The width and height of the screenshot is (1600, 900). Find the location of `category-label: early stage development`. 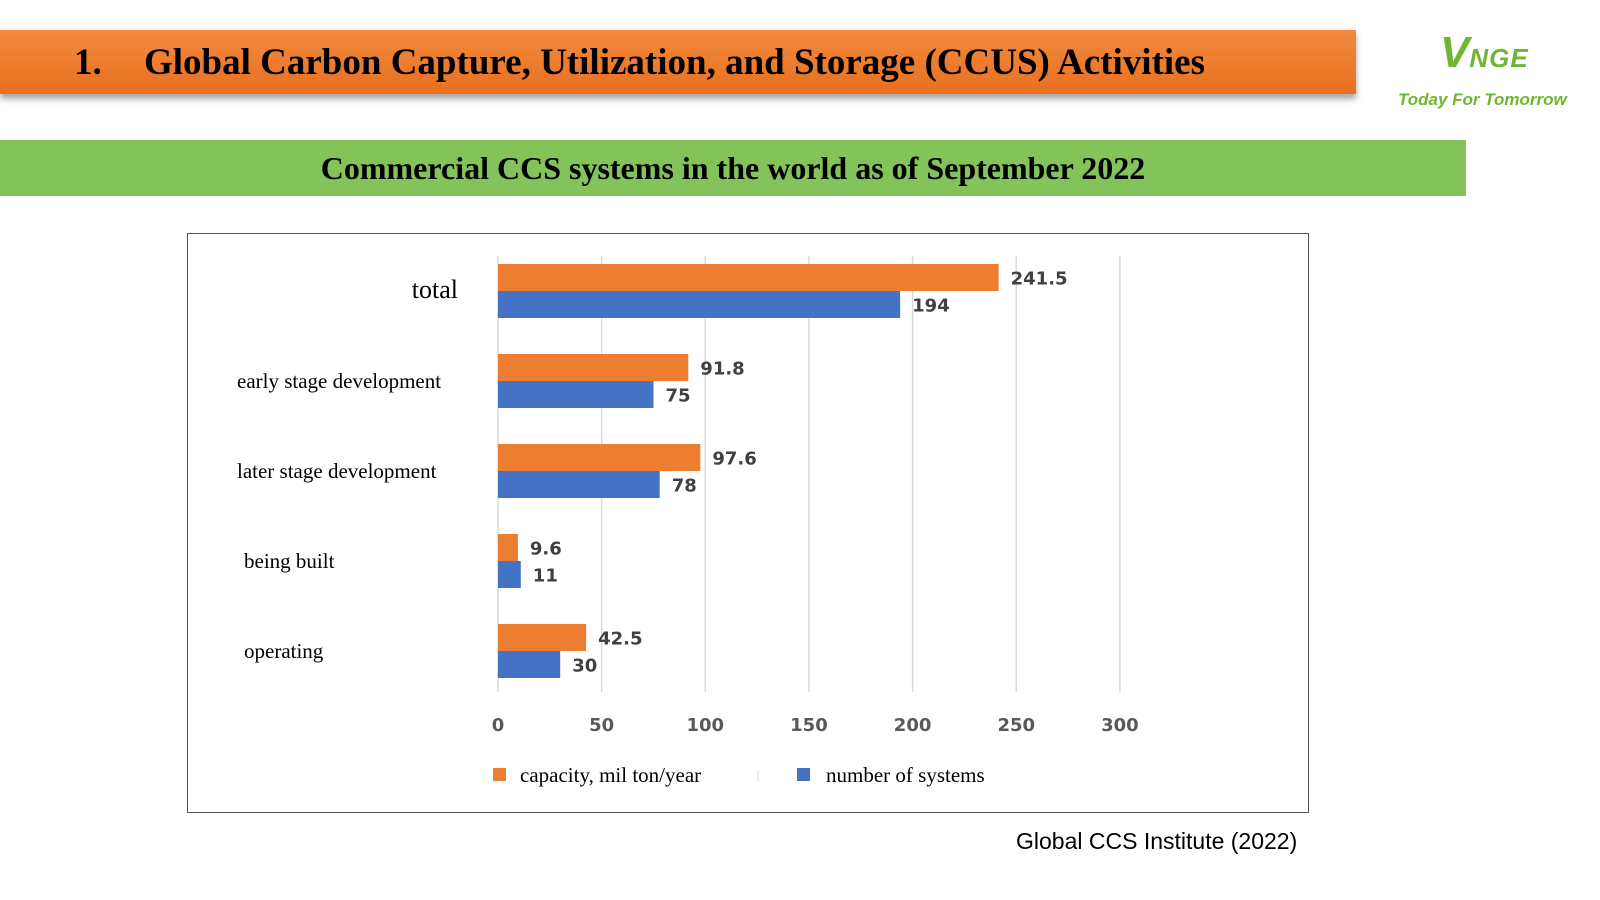

category-label: early stage development is located at coordinates (339, 381).